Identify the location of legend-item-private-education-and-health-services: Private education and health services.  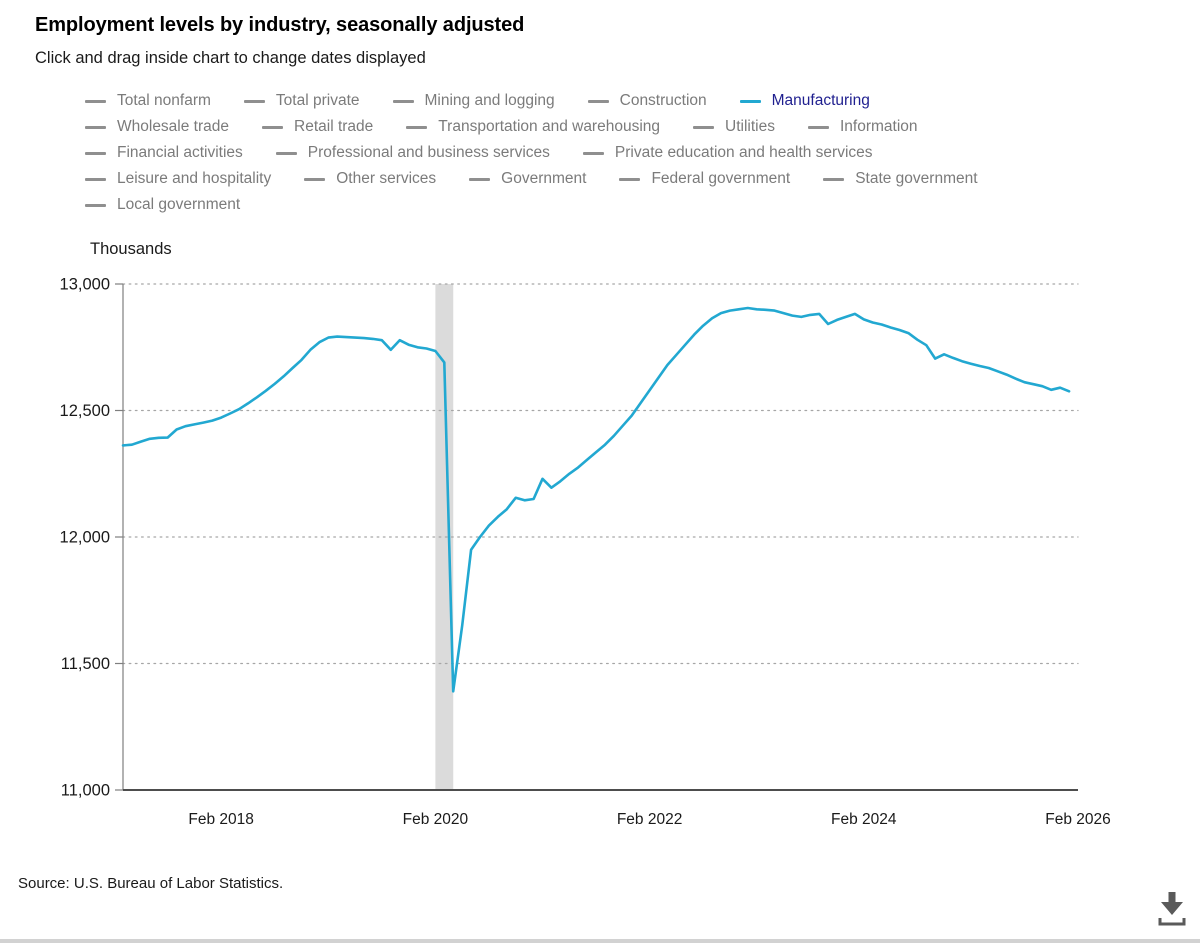
(727, 153).